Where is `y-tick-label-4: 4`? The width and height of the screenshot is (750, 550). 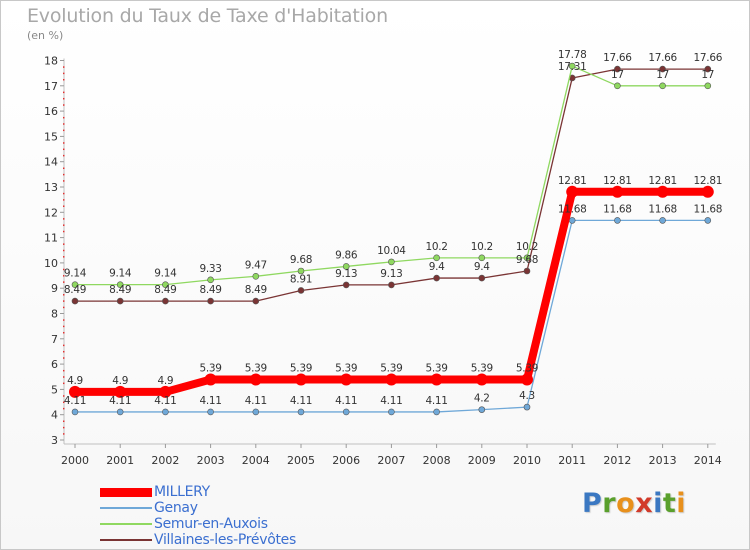
y-tick-label-4: 4 is located at coordinates (54, 415).